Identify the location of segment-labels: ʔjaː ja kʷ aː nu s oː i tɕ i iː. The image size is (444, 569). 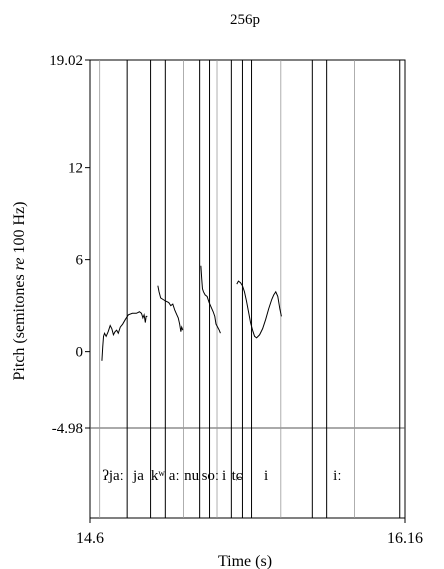
(221, 476).